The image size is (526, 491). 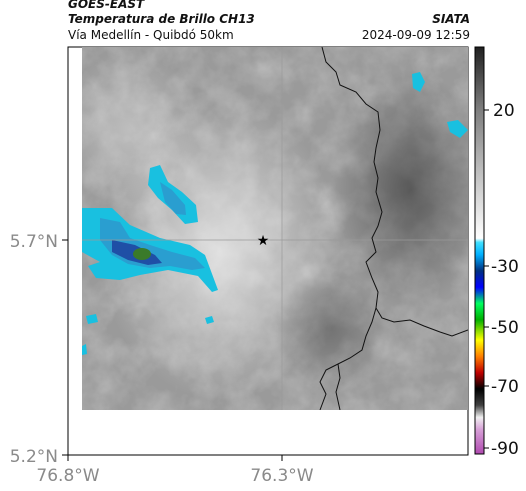 What do you see at coordinates (67, 476) in the screenshot?
I see `x-tick-label: 76.8°W` at bounding box center [67, 476].